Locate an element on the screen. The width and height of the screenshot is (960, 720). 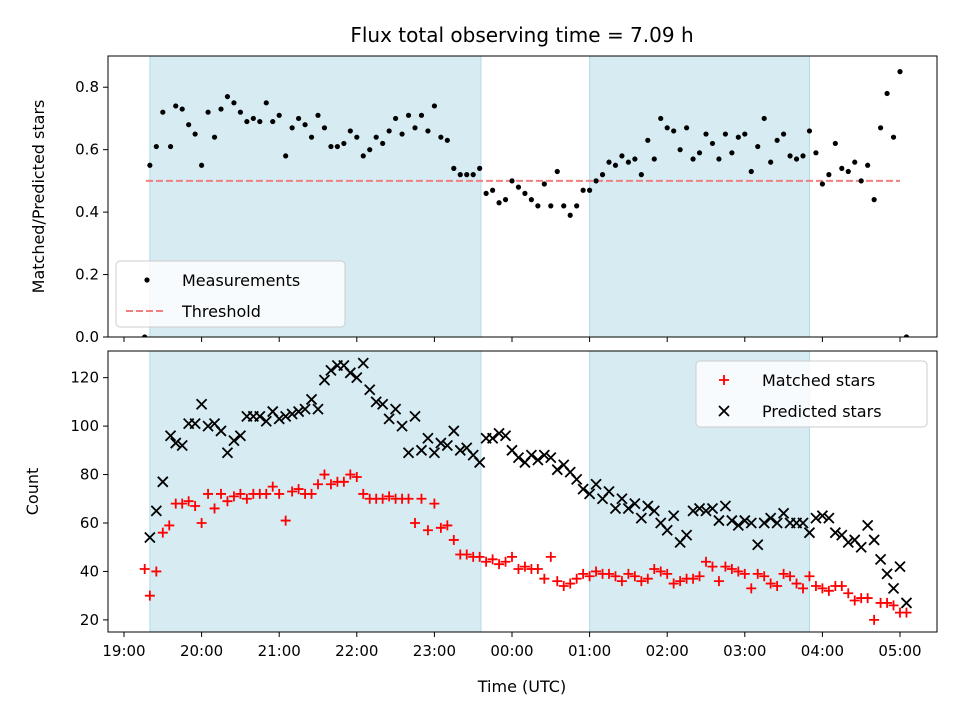
y-tick-label: 40 is located at coordinates (89, 571).